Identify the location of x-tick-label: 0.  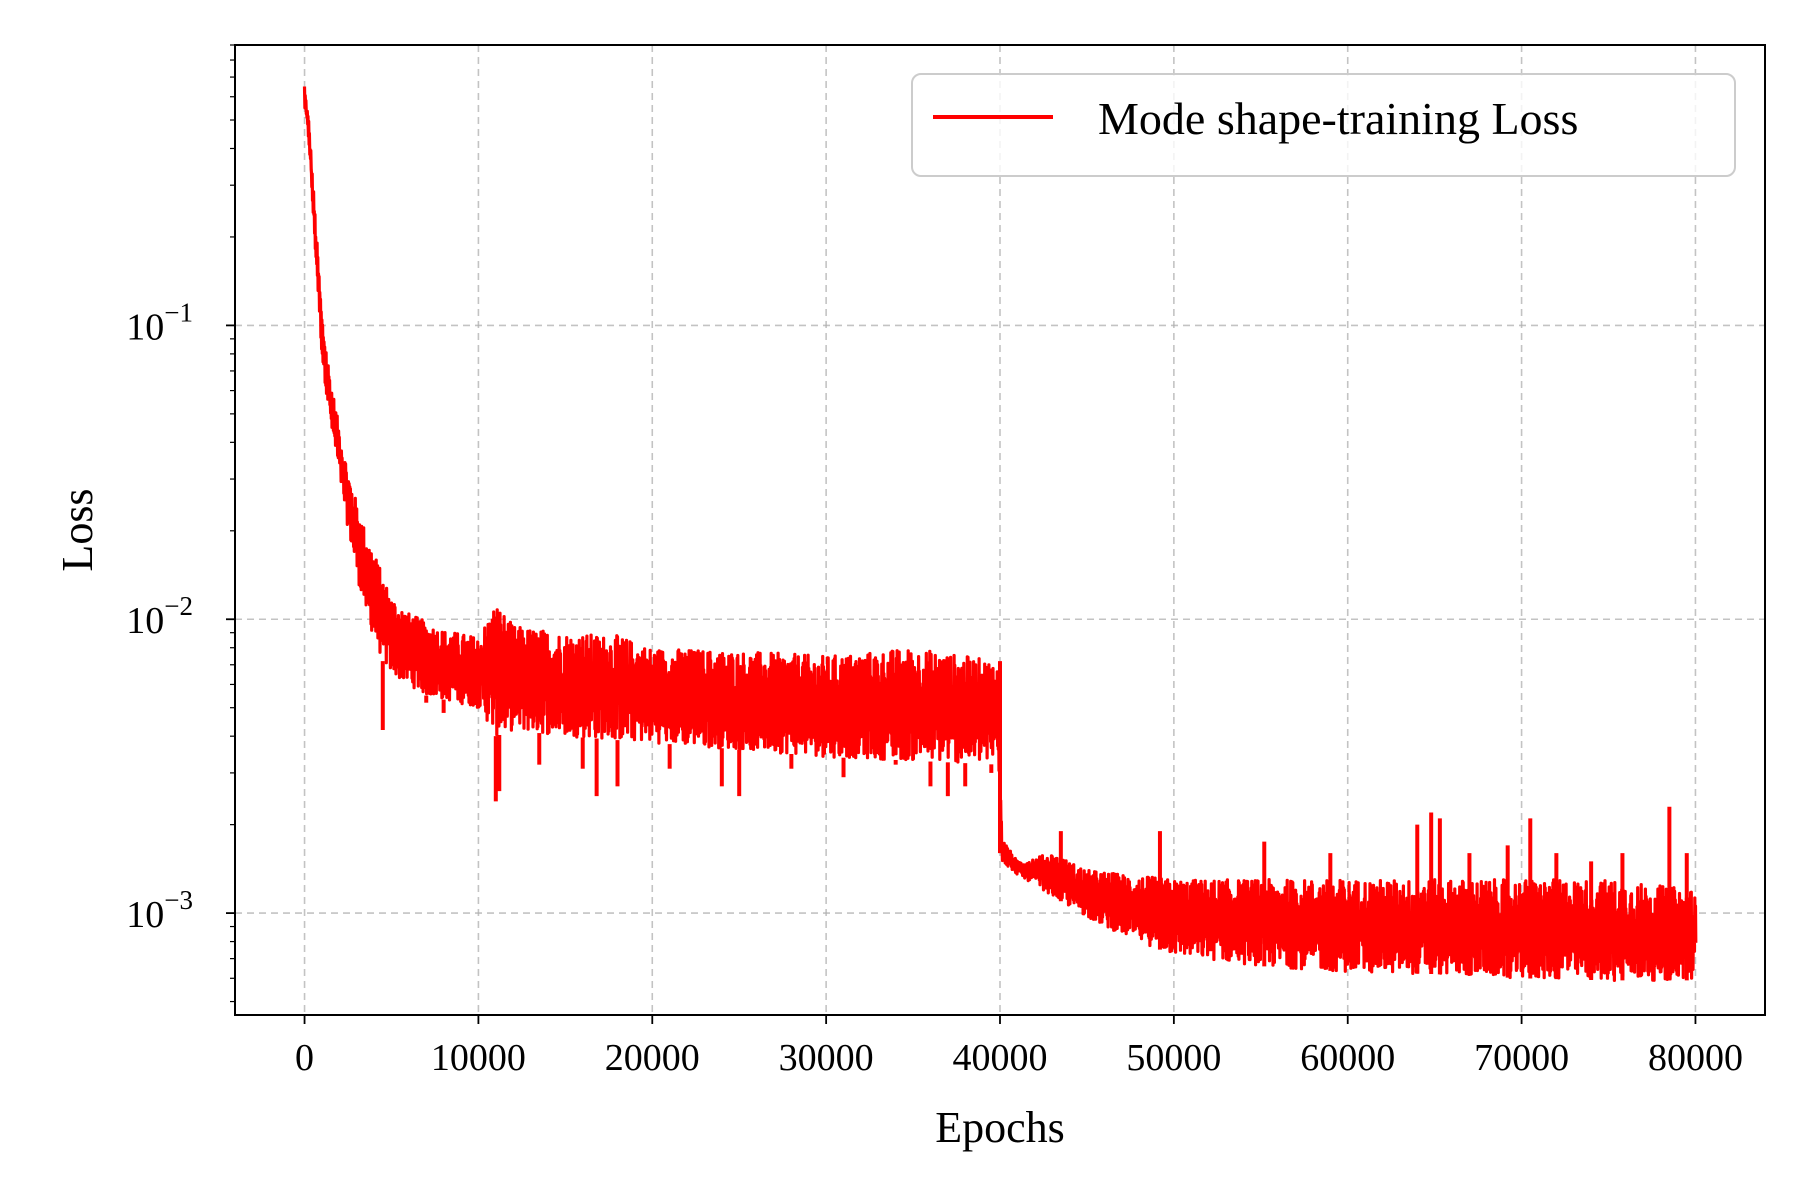
(304, 1058).